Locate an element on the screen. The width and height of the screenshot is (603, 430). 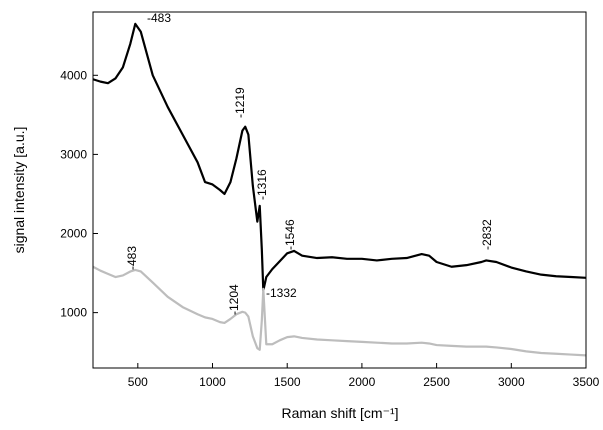
x-tick-label: 2500 is located at coordinates (436, 382).